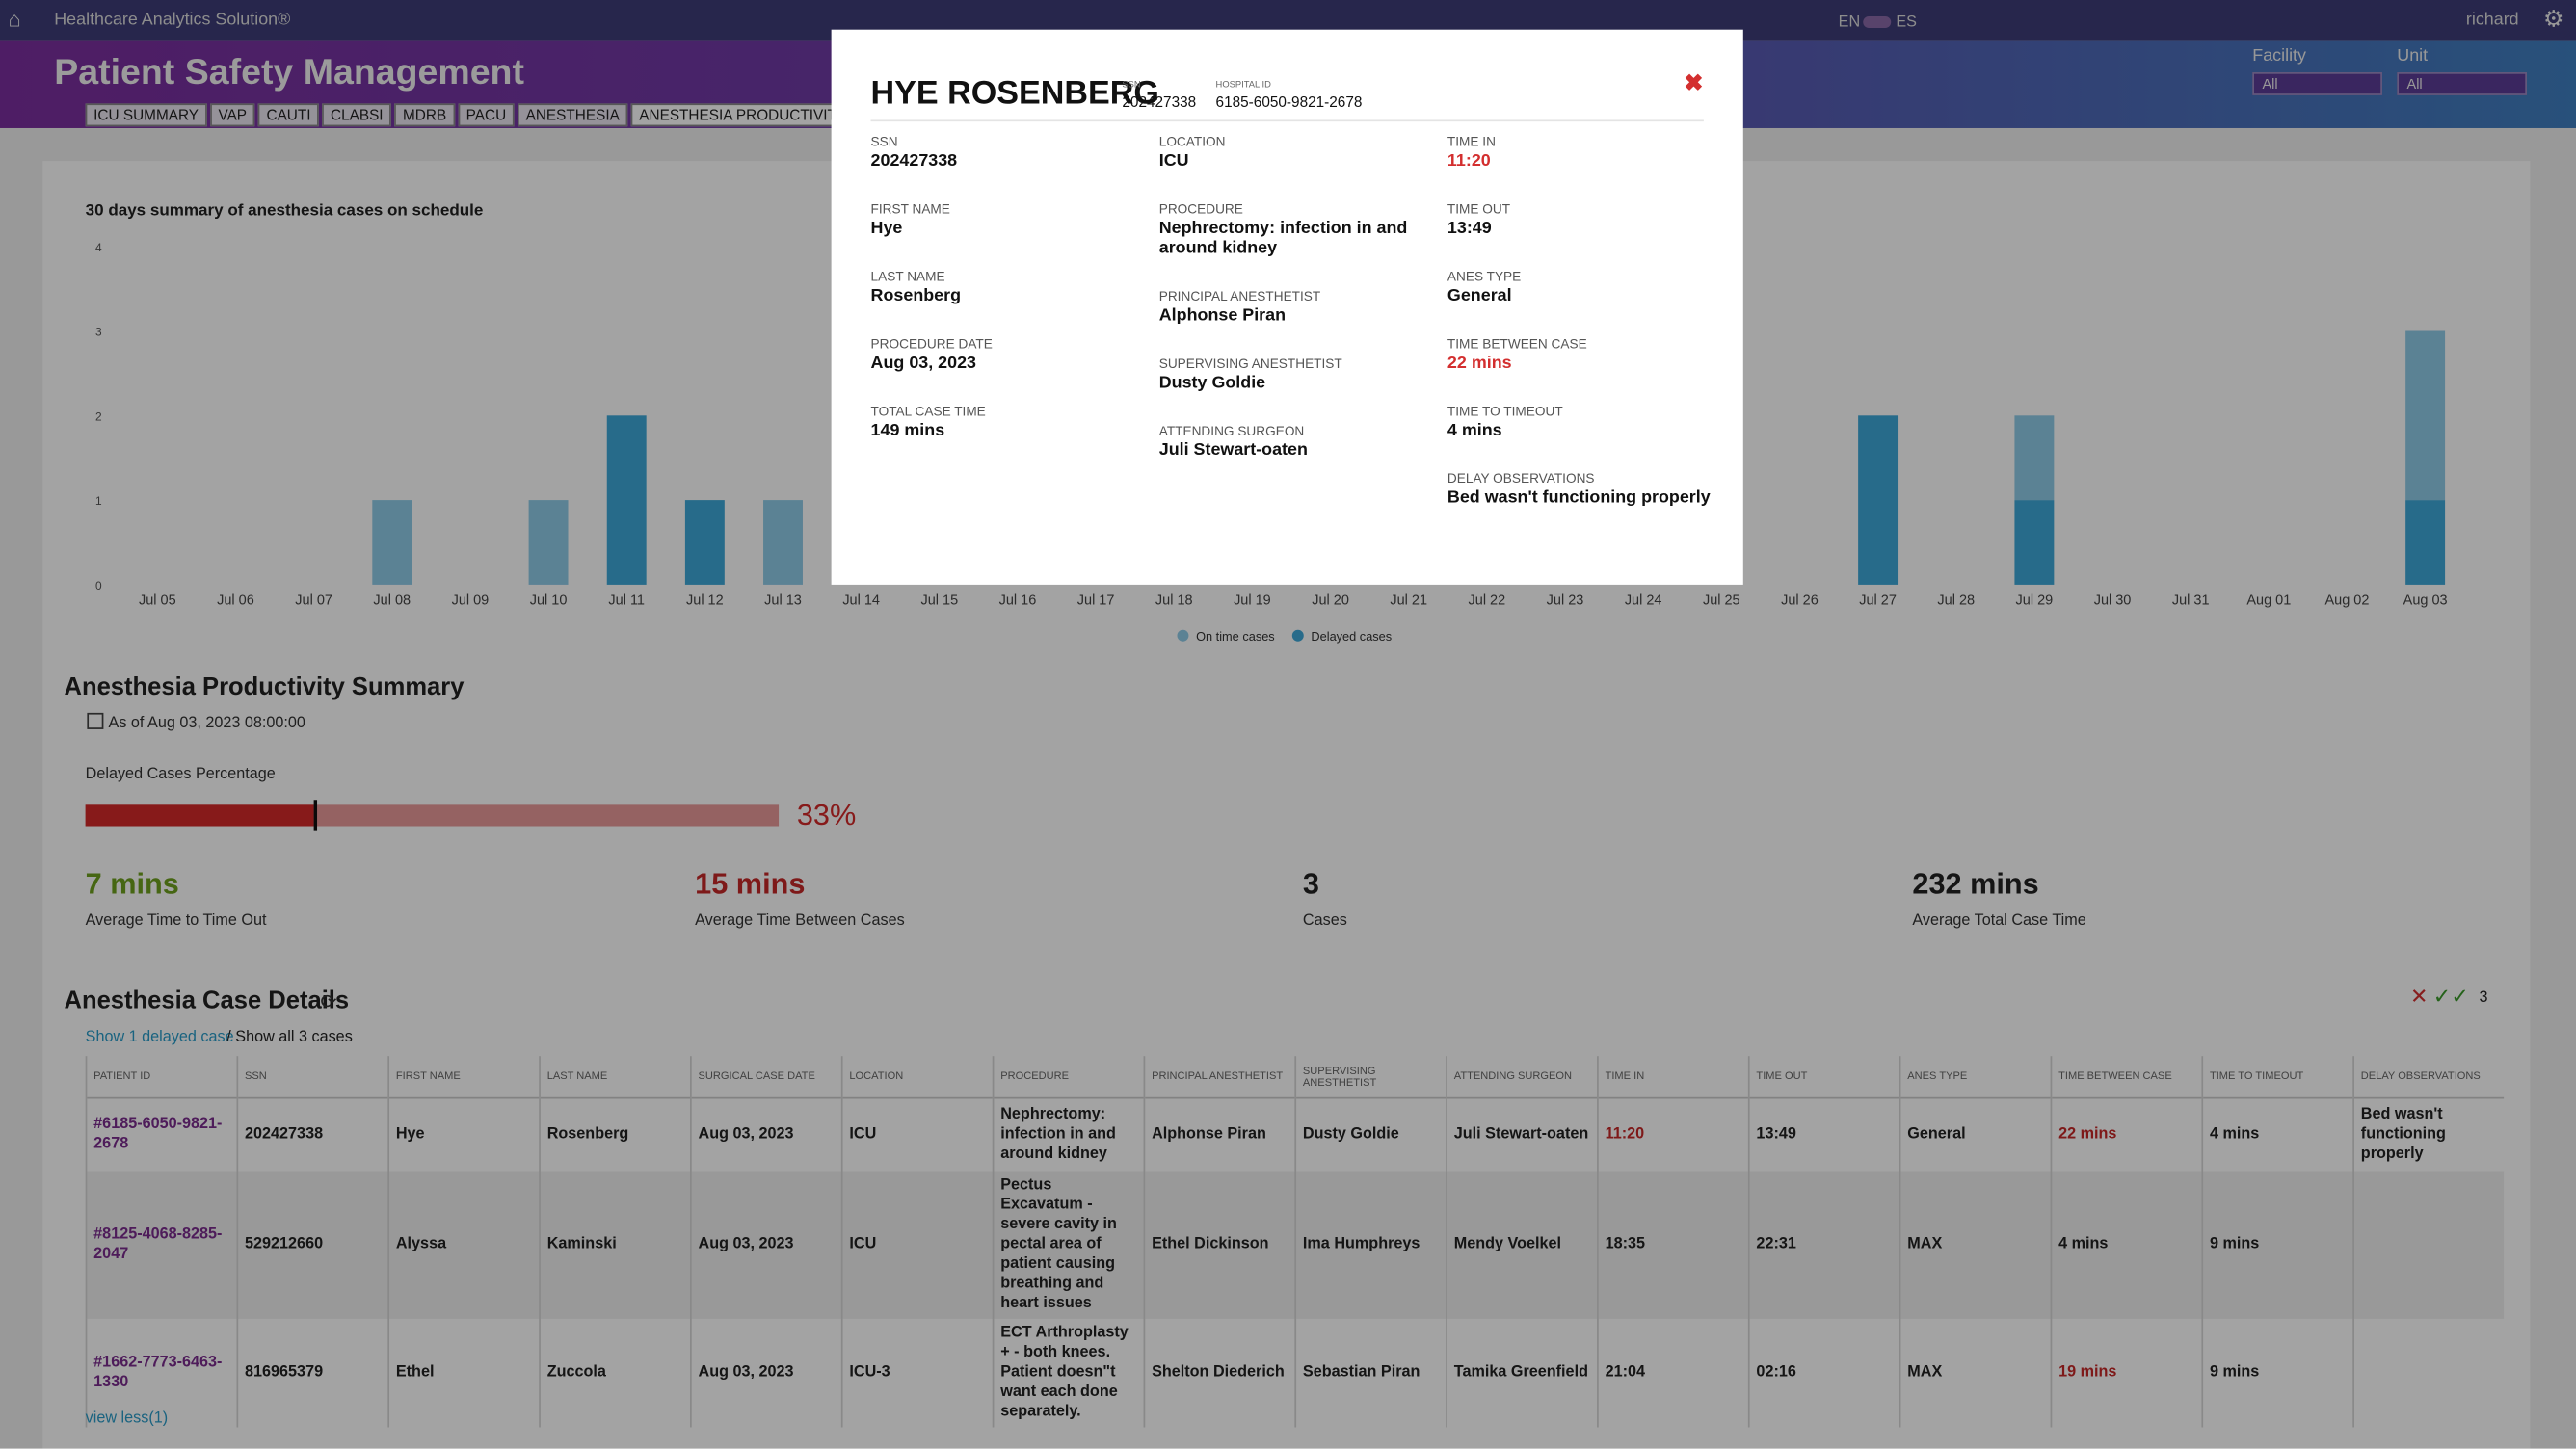 This screenshot has height=1449, width=2576. What do you see at coordinates (826, 814) in the screenshot?
I see `delayed-pct: 33%` at bounding box center [826, 814].